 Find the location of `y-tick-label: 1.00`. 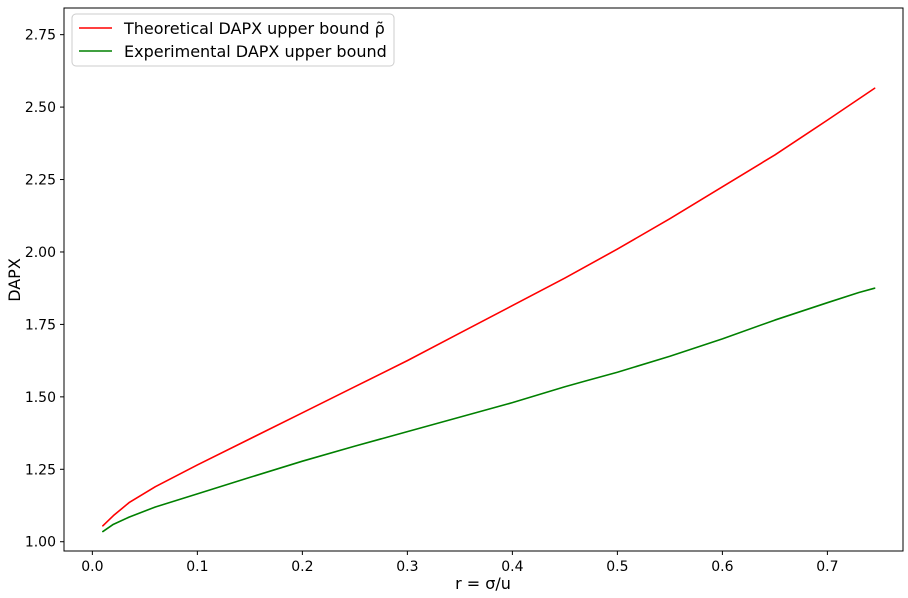

y-tick-label: 1.00 is located at coordinates (40, 543).